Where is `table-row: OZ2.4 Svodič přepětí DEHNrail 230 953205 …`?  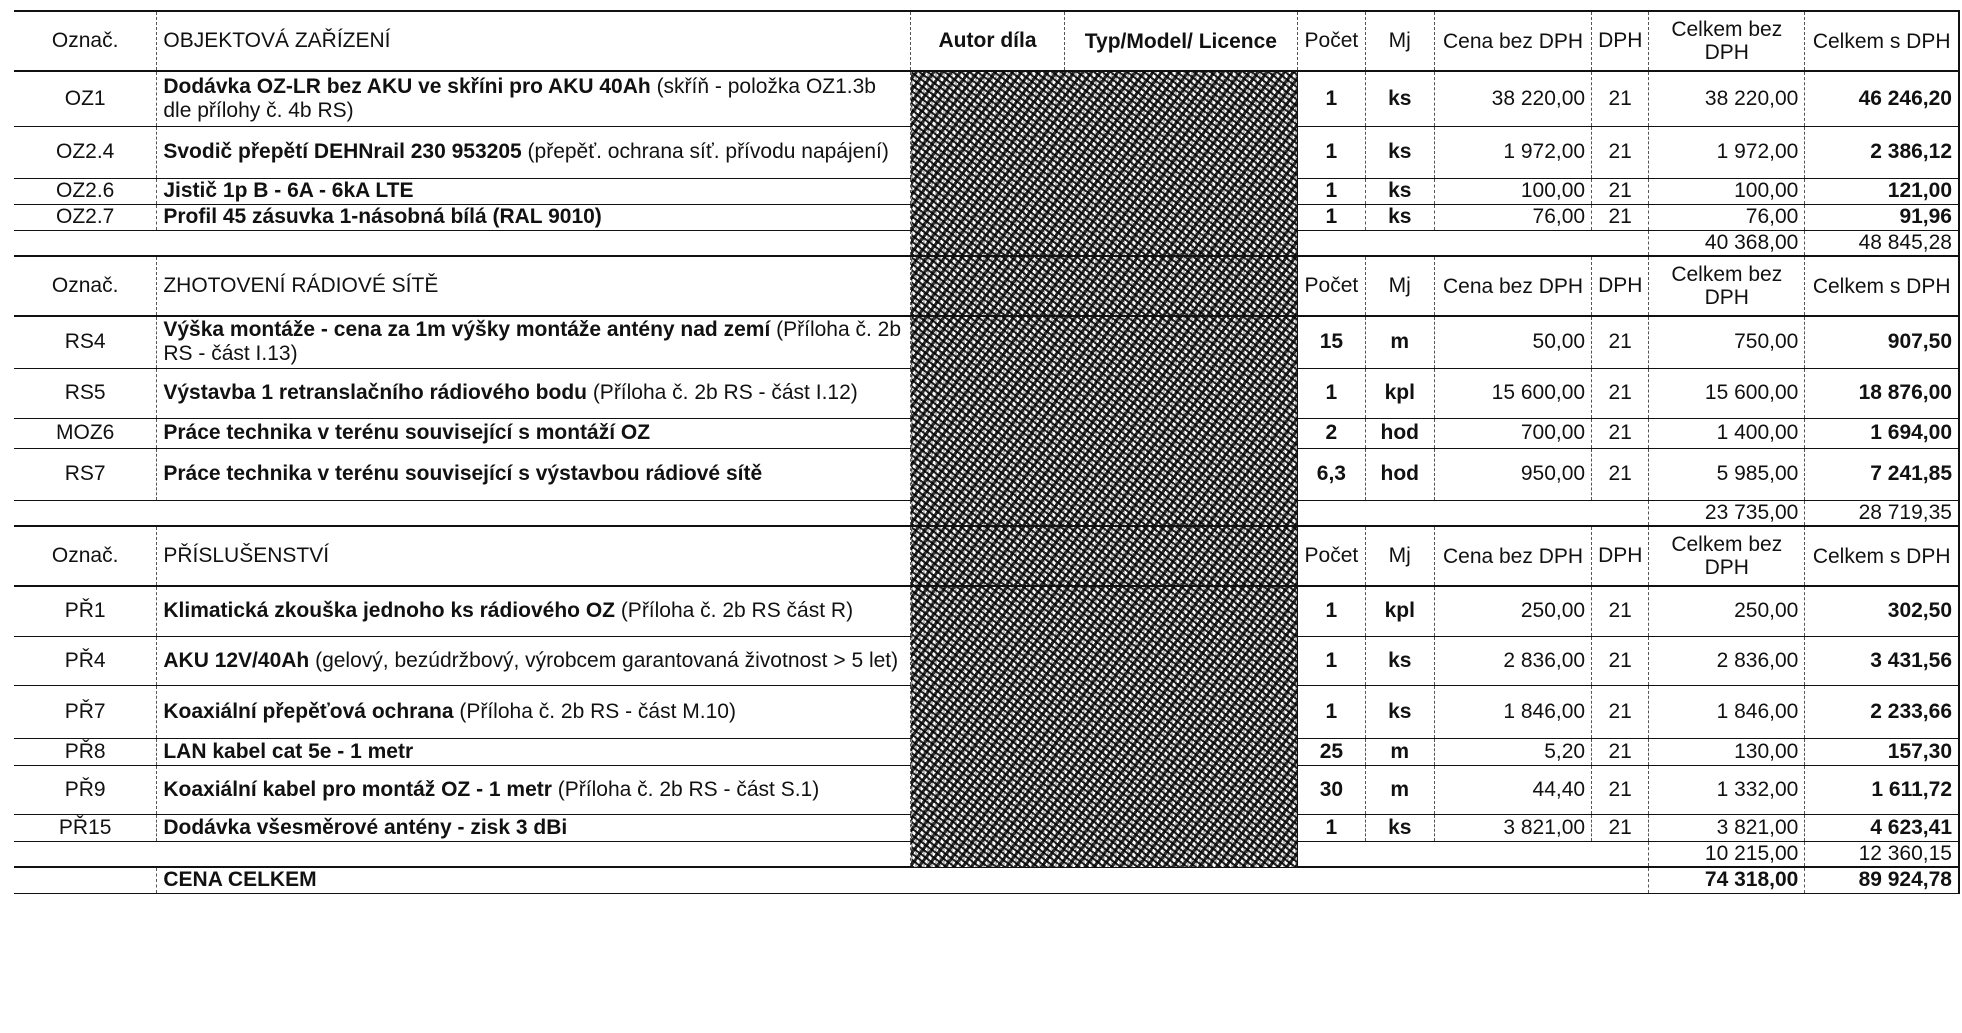
table-row: OZ2.4 Svodič přepětí DEHNrail 230 953205 … is located at coordinates (987, 152).